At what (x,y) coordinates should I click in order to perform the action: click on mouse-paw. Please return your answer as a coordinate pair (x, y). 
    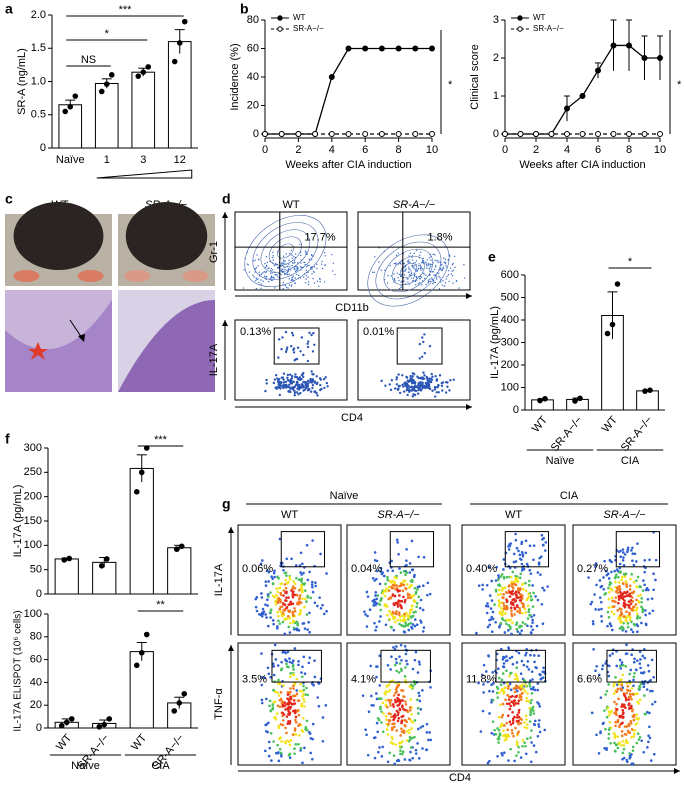
    Looking at the image, I should click on (91, 276).